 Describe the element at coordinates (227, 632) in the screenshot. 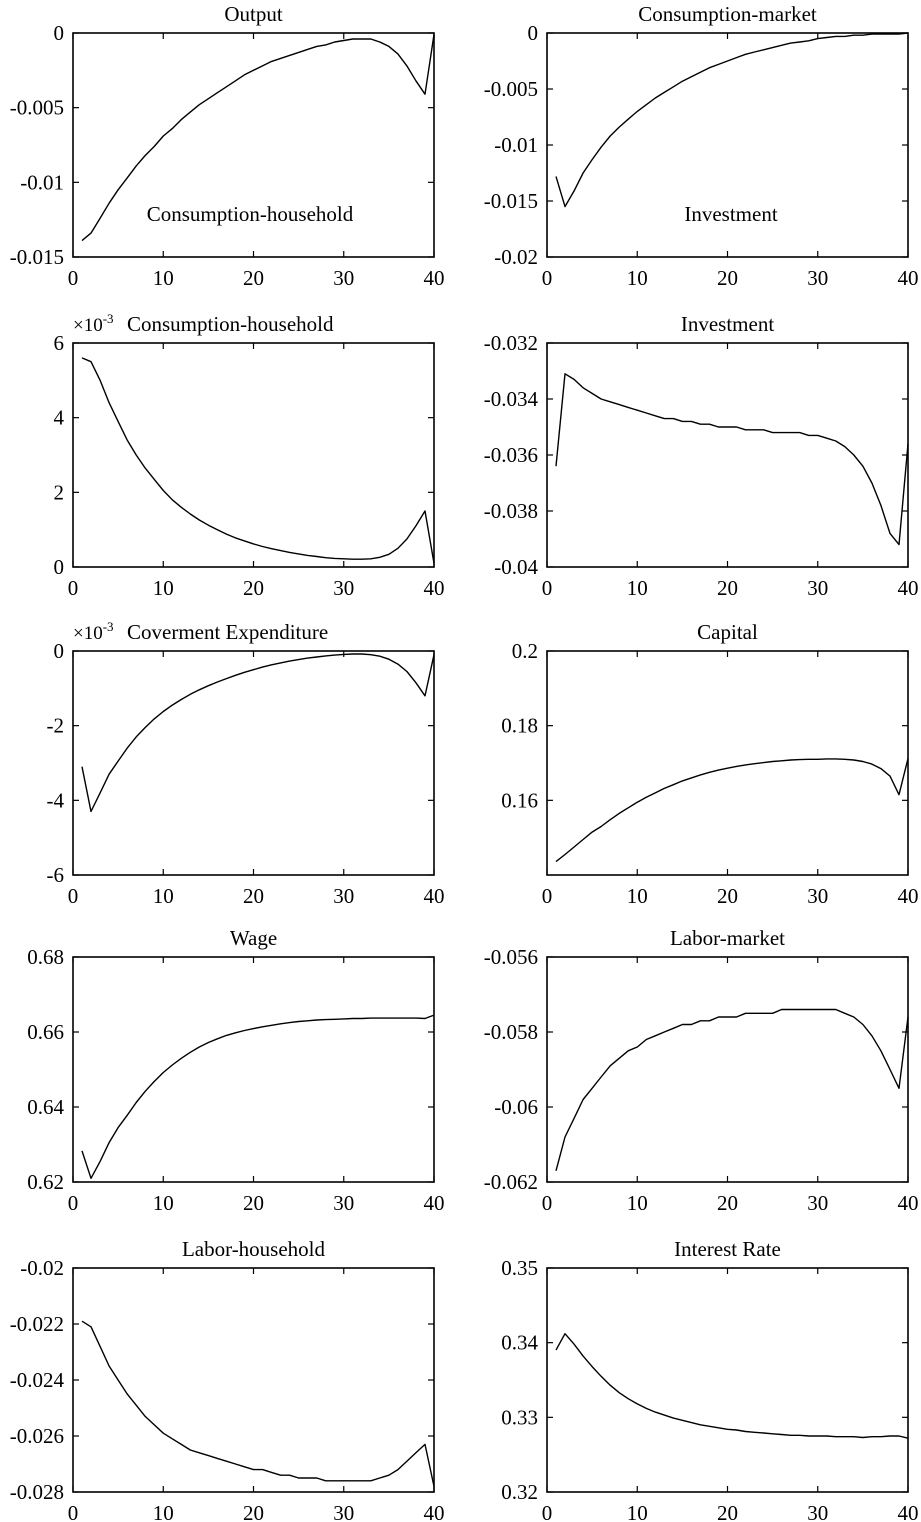

I see `chart-title: Coverment Expenditure` at that location.